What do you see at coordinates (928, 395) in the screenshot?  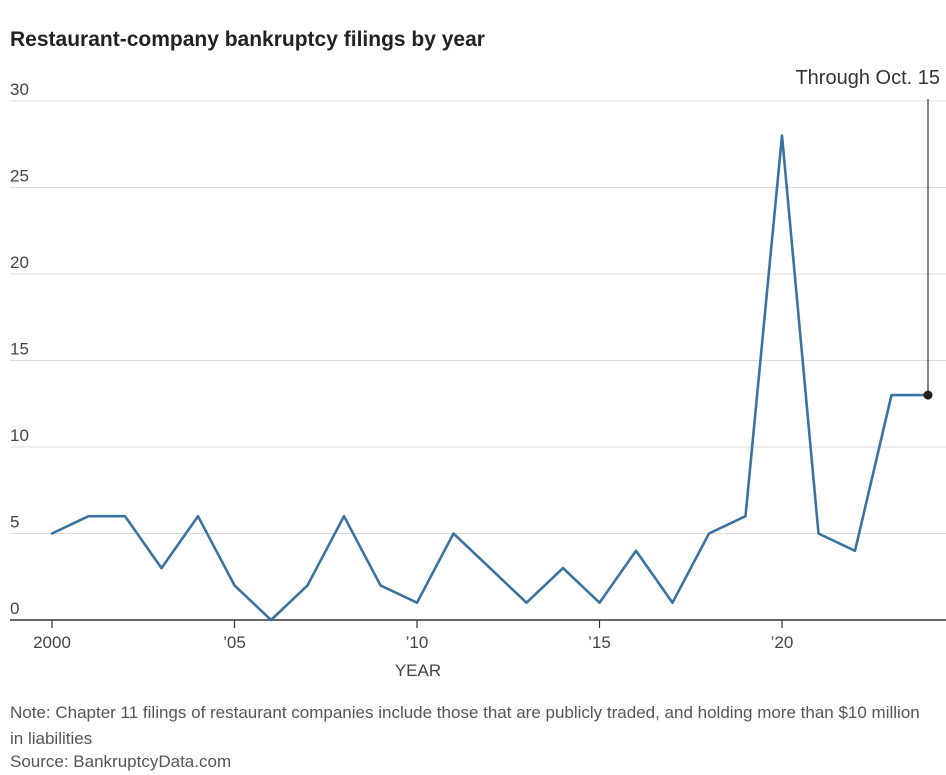 I see `annotation-dot` at bounding box center [928, 395].